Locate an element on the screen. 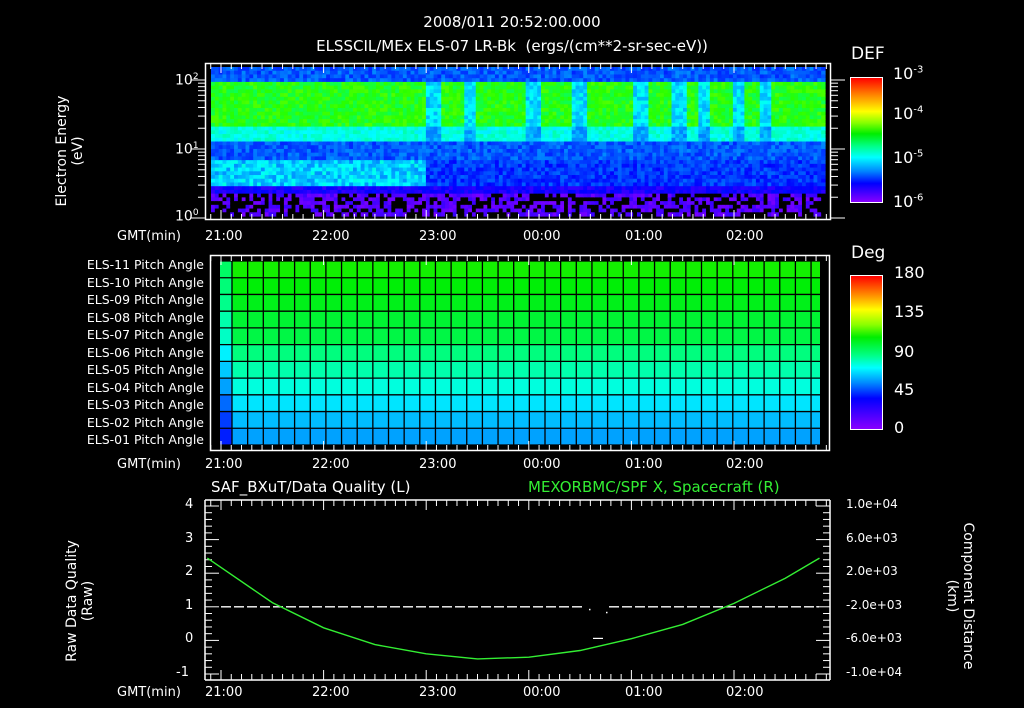 This screenshot has height=708, width=1024. pitch-angle-row-label: ELS-07 Pitch Angle is located at coordinates (145, 334).